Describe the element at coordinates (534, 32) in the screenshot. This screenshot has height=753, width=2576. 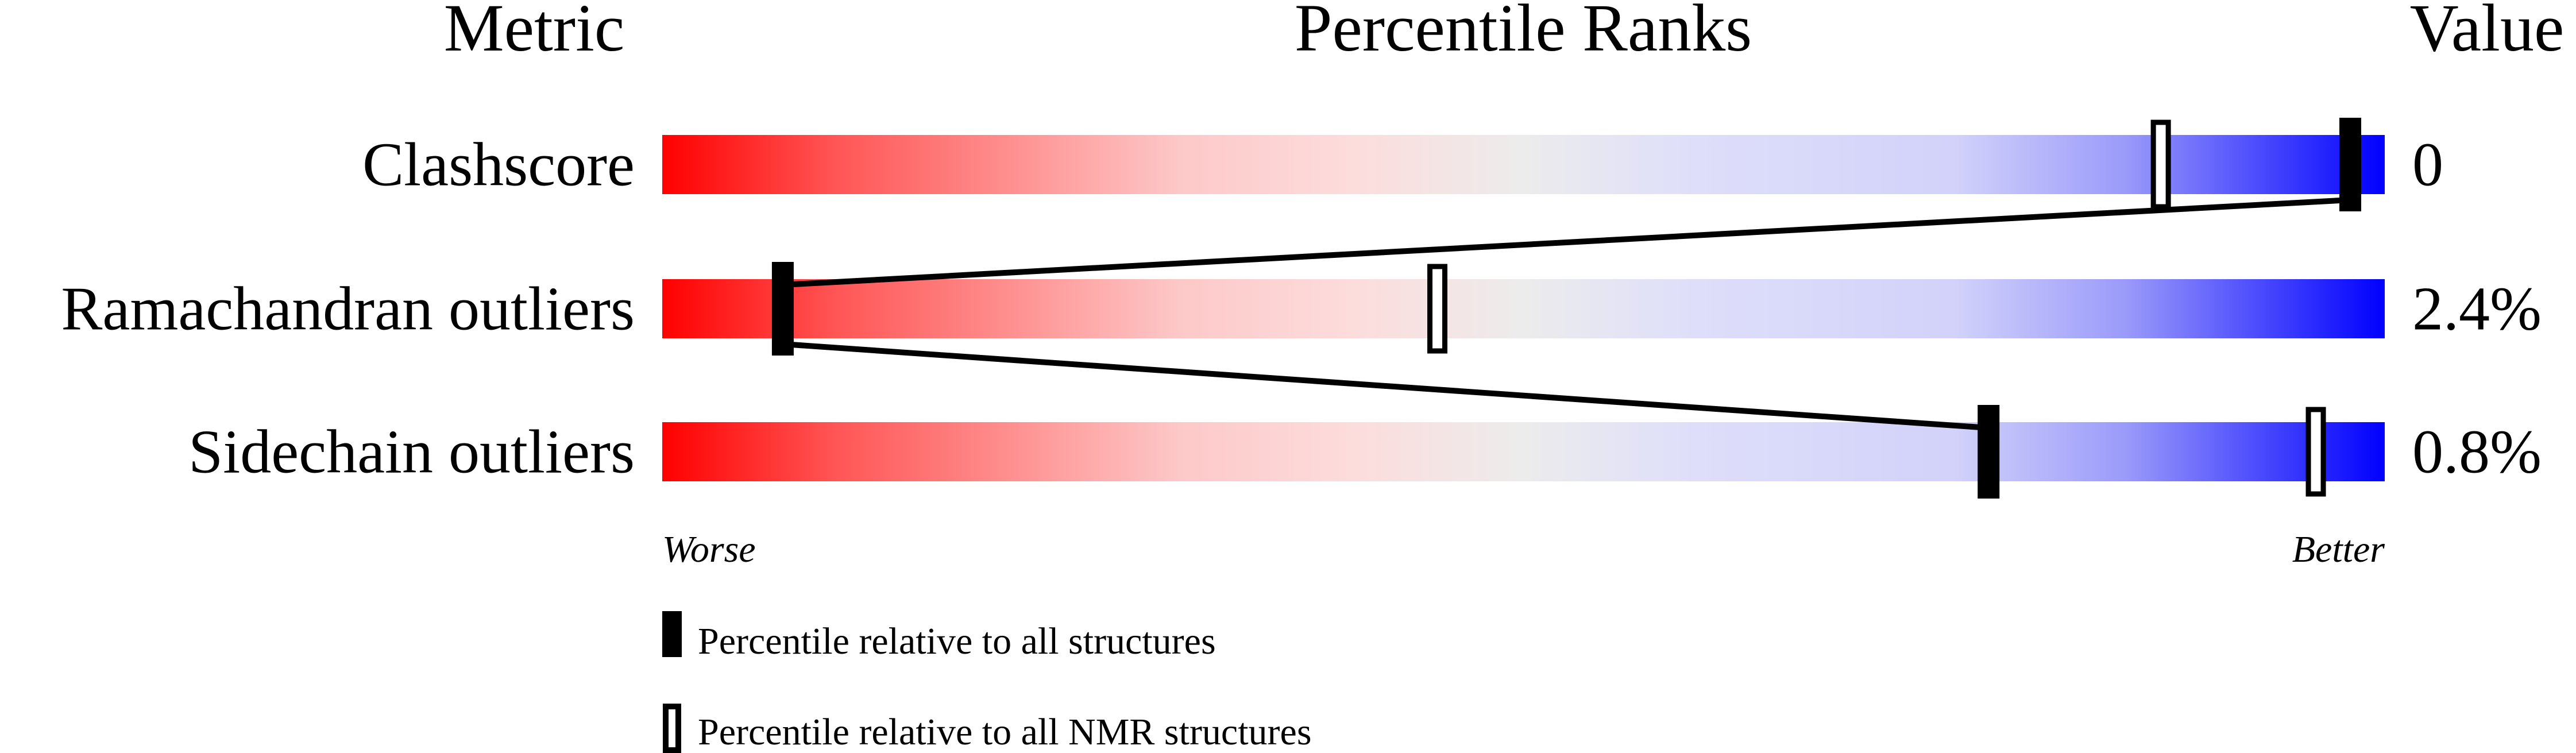
I see `header-metric: Metric` at that location.